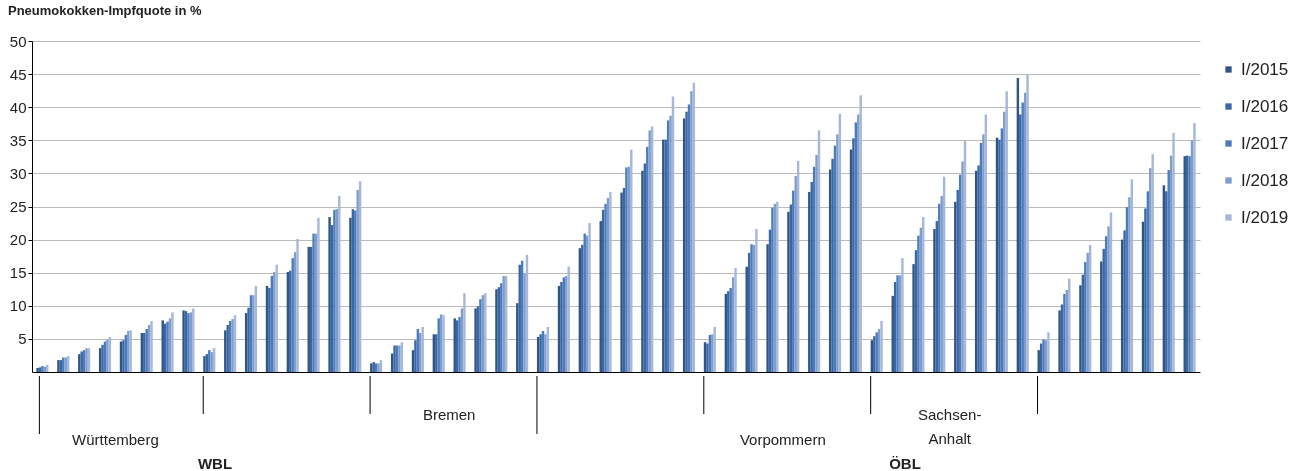 The image size is (1310, 471). What do you see at coordinates (18, 240) in the screenshot?
I see `y-tick-label: 20` at bounding box center [18, 240].